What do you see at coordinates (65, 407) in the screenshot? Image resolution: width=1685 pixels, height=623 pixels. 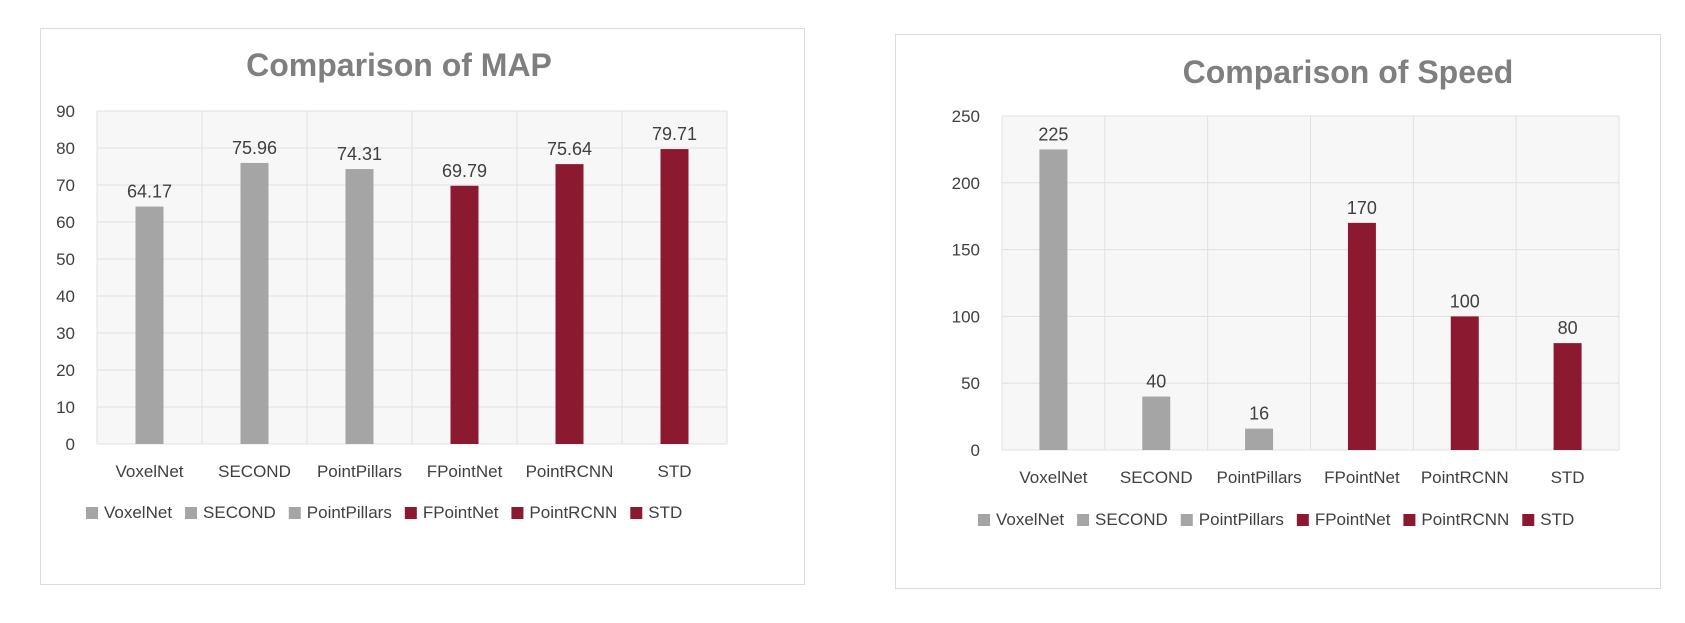 I see `y-tick-label: 10` at bounding box center [65, 407].